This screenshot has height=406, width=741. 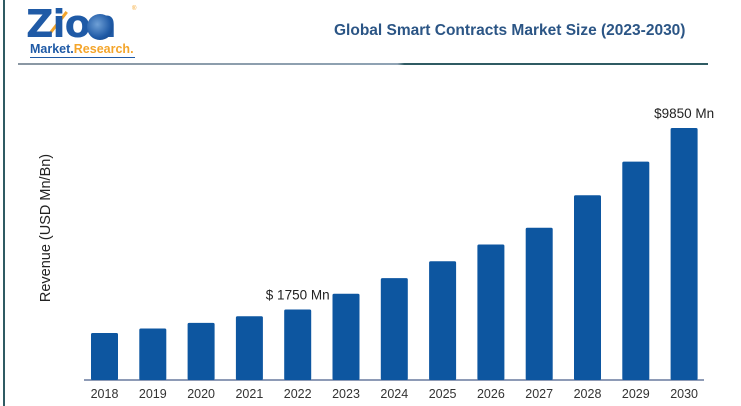 I want to click on x-tick-label-2018: 2018, so click(x=105, y=394).